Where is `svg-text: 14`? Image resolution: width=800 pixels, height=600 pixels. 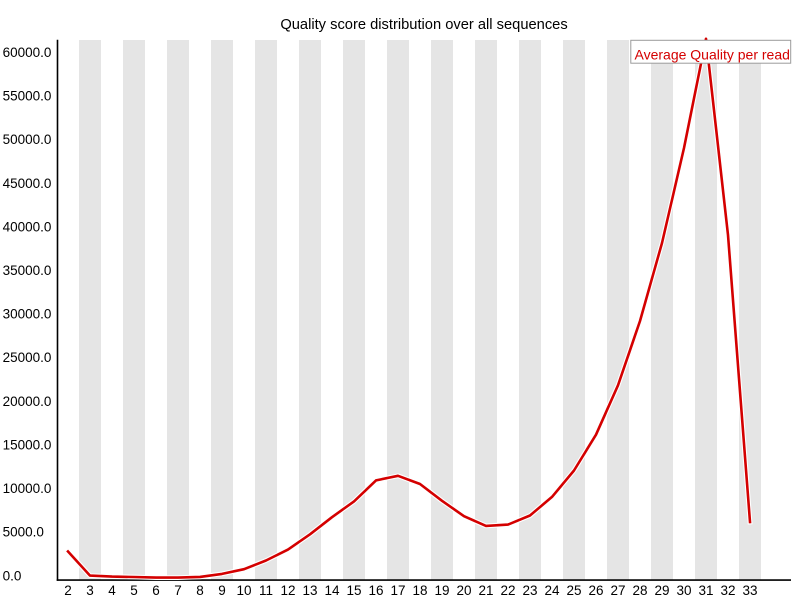 svg-text: 14 is located at coordinates (332, 590).